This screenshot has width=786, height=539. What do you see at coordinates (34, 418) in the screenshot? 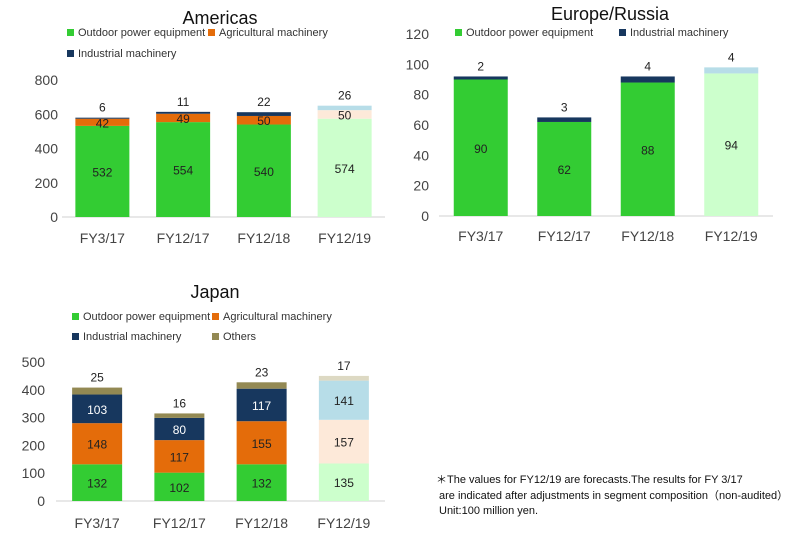
I see `y-tick-label: 300` at bounding box center [34, 418].